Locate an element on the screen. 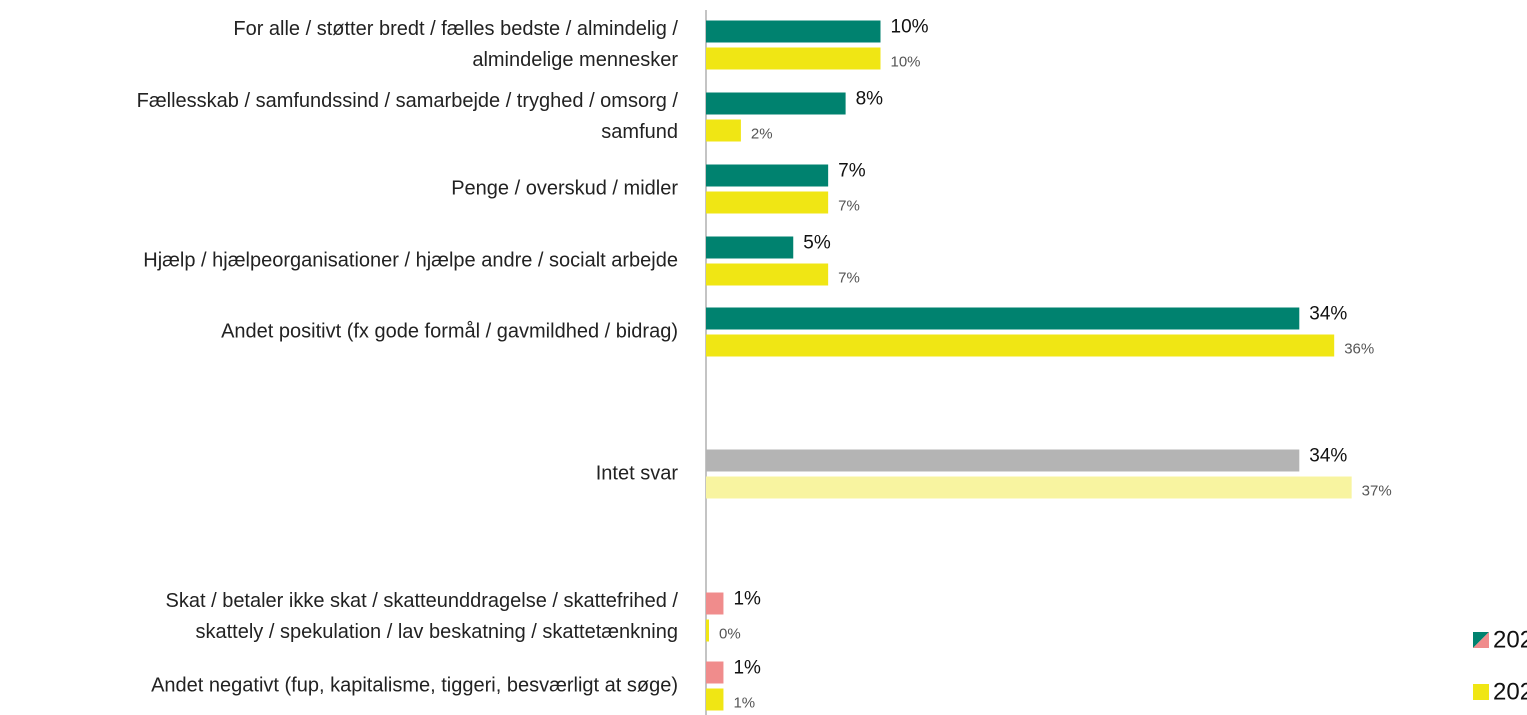  value-label: 2% is located at coordinates (762, 133).